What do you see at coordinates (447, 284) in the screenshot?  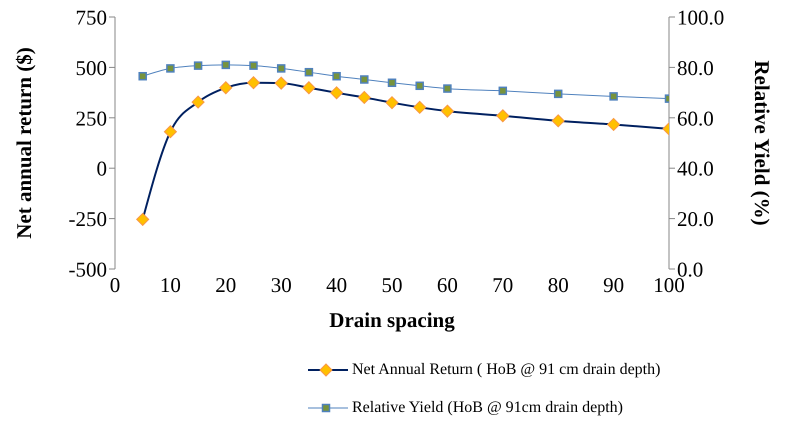 I see `x-tick-label: 60` at bounding box center [447, 284].